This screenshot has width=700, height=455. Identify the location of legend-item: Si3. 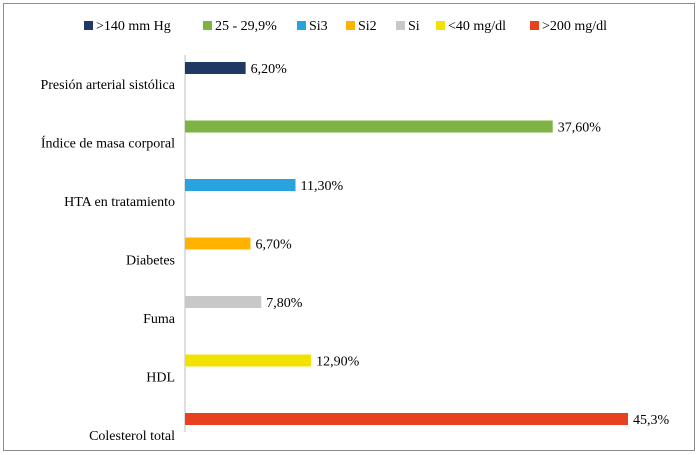
(312, 26).